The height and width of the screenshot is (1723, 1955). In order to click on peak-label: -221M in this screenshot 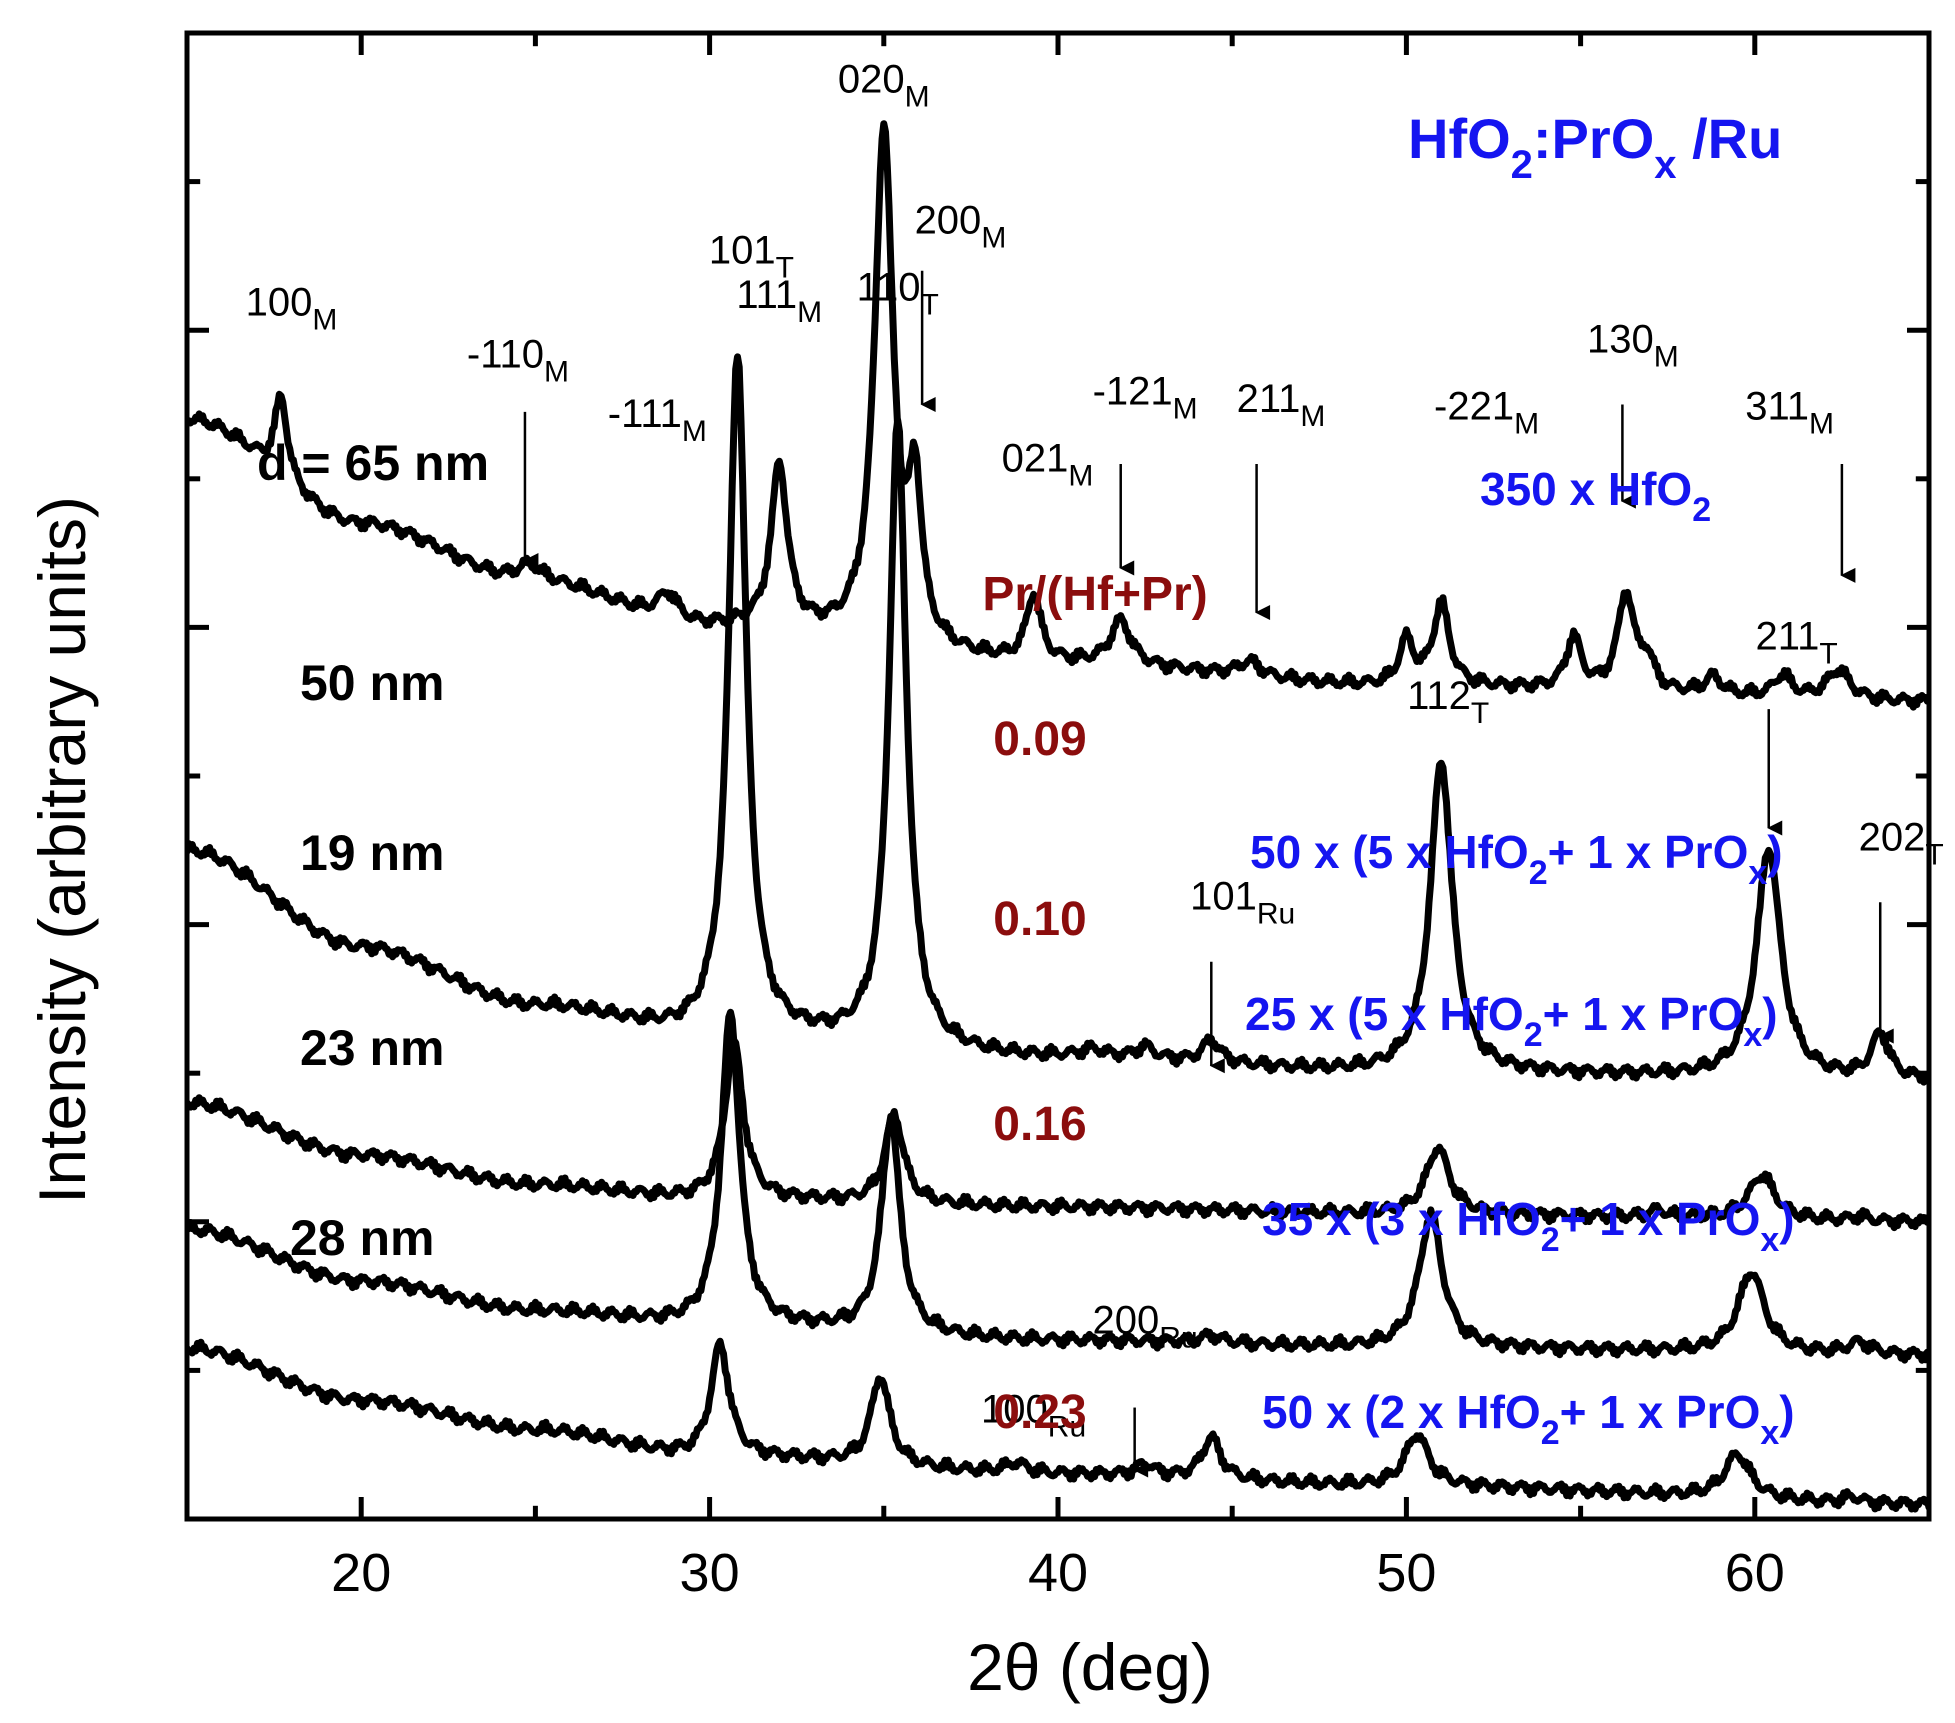, I will do `click(1486, 412)`.